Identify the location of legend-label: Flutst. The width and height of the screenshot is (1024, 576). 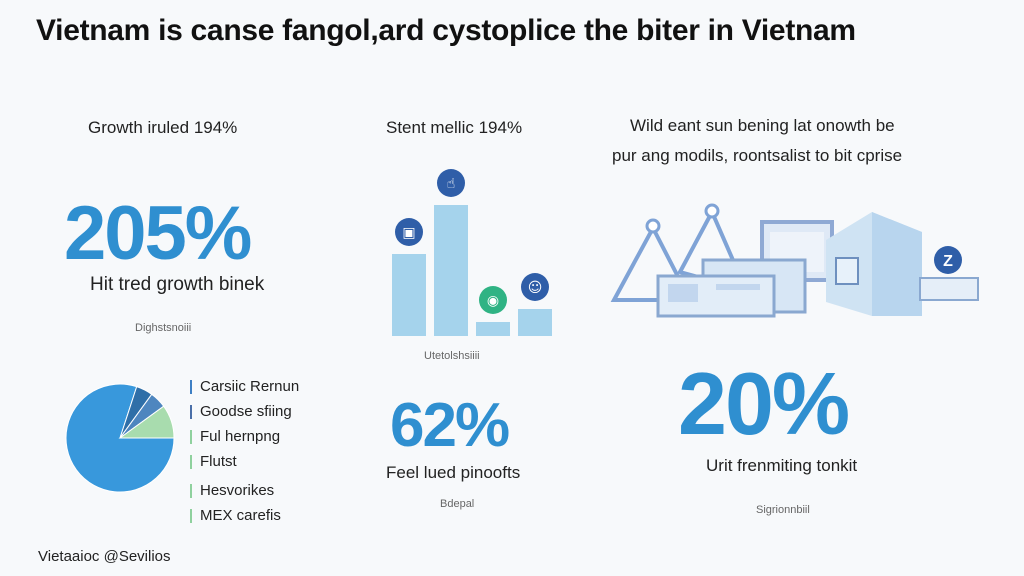
(218, 461).